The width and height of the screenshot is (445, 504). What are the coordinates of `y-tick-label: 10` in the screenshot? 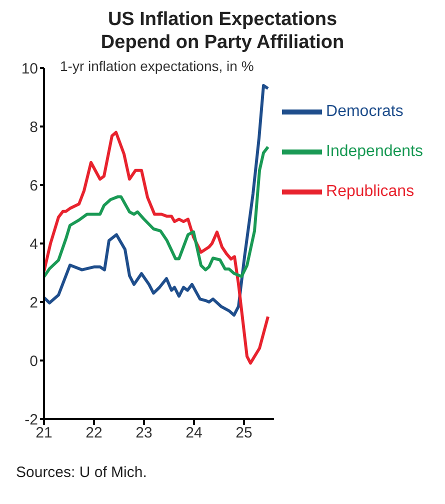 It's located at (29, 69).